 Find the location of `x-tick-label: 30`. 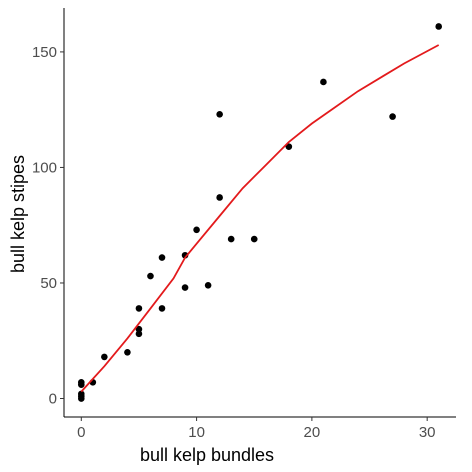

x-tick-label: 30 is located at coordinates (427, 432).